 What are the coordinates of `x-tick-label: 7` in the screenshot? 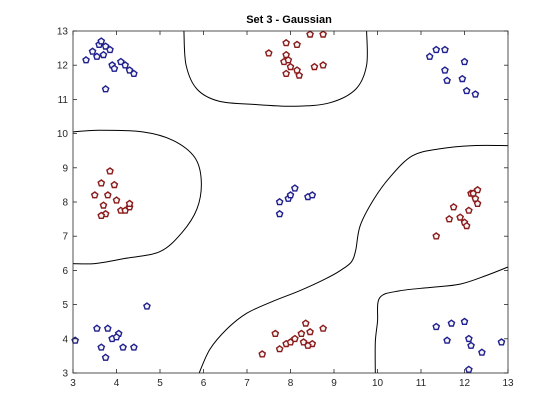 It's located at (247, 383).